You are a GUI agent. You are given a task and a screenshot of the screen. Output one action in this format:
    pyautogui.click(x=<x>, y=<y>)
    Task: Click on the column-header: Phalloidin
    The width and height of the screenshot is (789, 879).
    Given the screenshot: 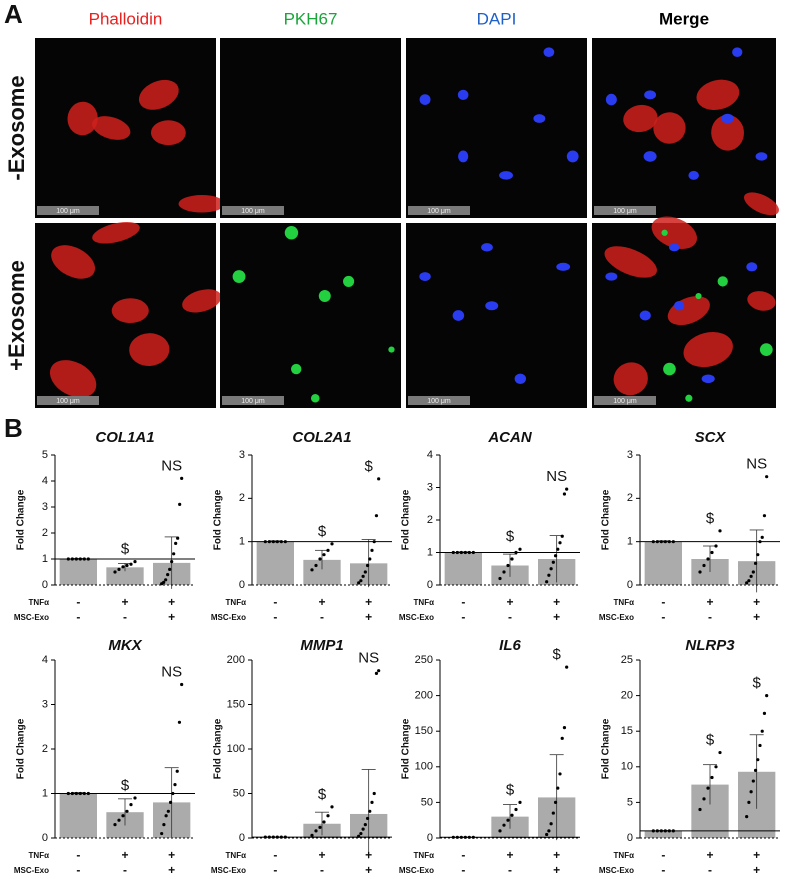 What is the action you would take?
    pyautogui.click(x=126, y=18)
    